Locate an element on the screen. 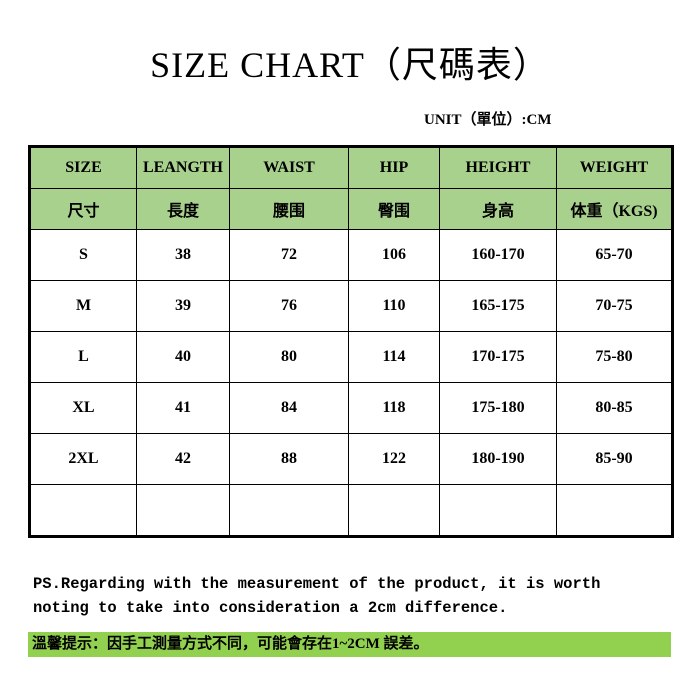  table-row: 2XL 42 88 122 180-190 85-90 is located at coordinates (351, 459).